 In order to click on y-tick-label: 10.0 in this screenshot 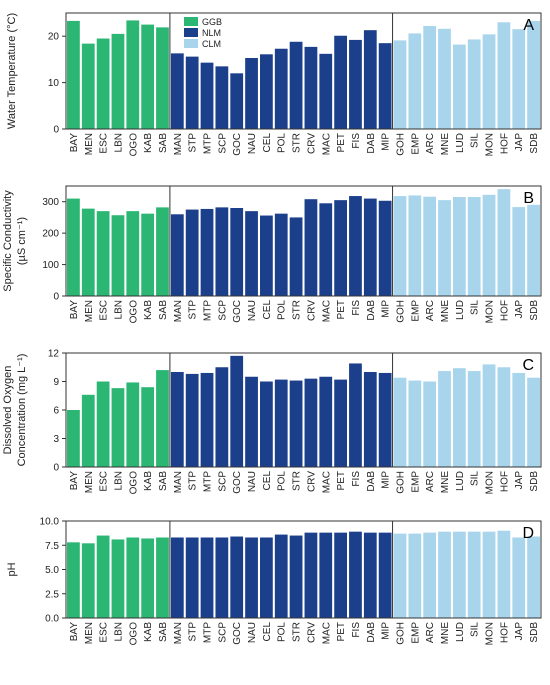, I will do `click(50, 522)`.